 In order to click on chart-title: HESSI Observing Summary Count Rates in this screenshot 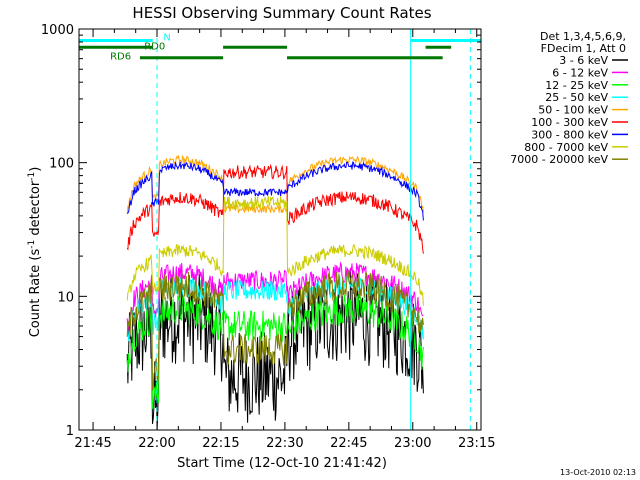, I will do `click(281, 13)`.